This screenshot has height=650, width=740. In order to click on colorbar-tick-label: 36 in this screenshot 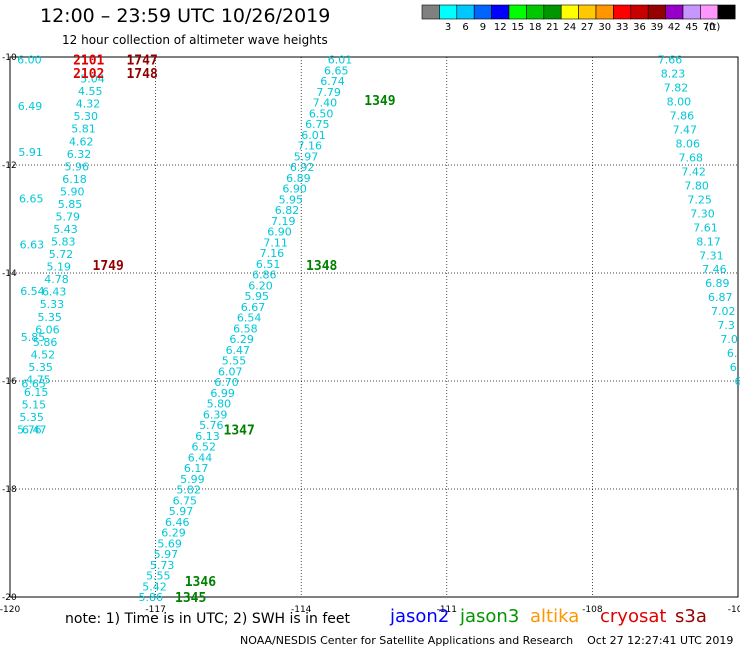, I will do `click(639, 27)`.